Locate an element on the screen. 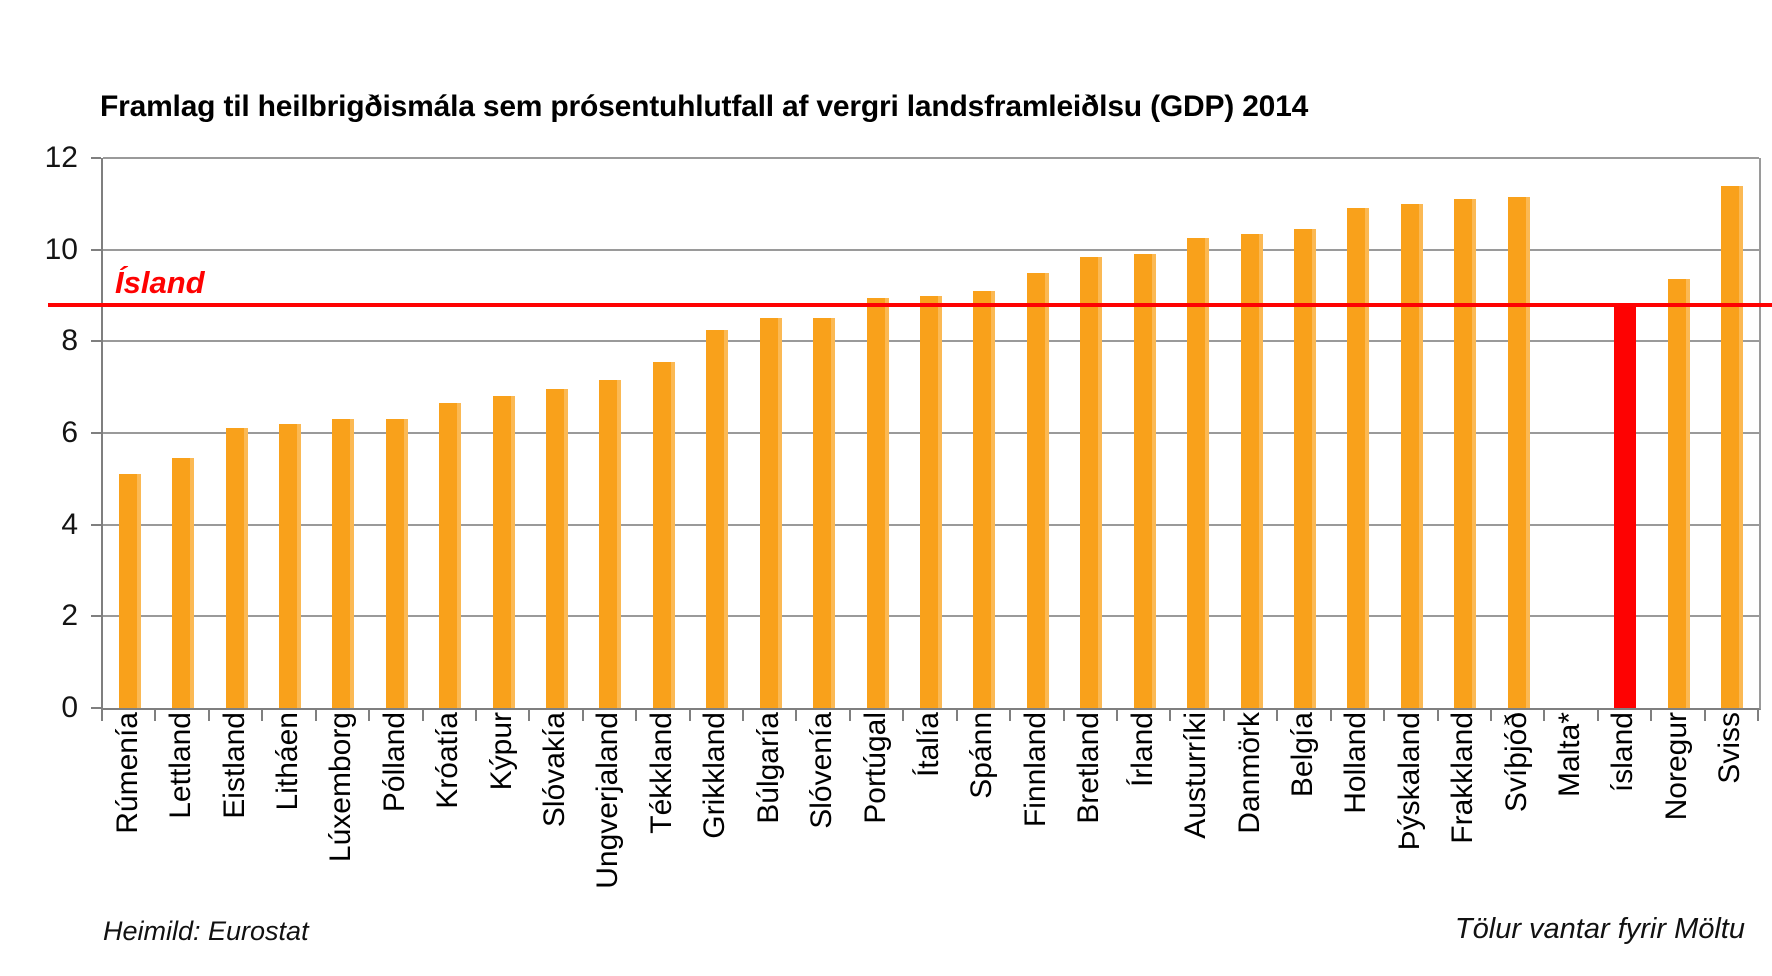  x-category-label-Sviss: Sviss is located at coordinates (1730, 748).